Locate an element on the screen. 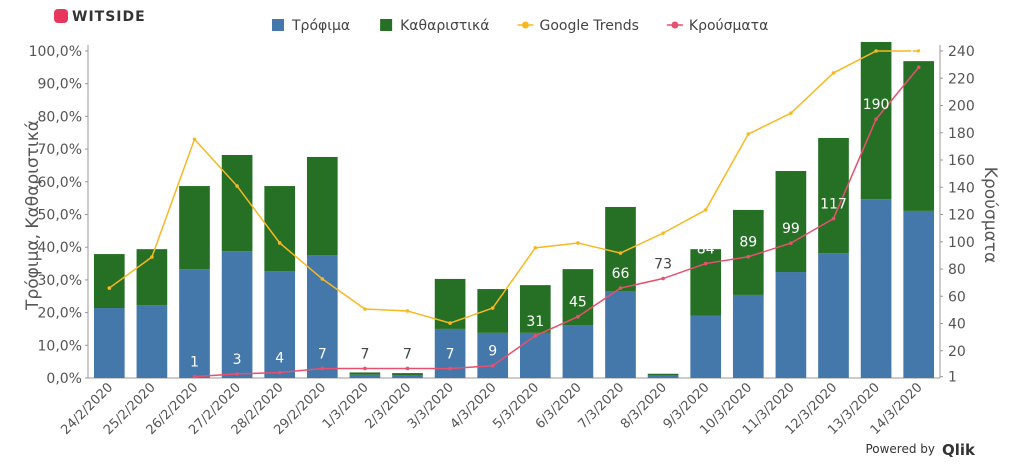 The width and height of the screenshot is (1024, 469). data-label: 45 is located at coordinates (578, 303).